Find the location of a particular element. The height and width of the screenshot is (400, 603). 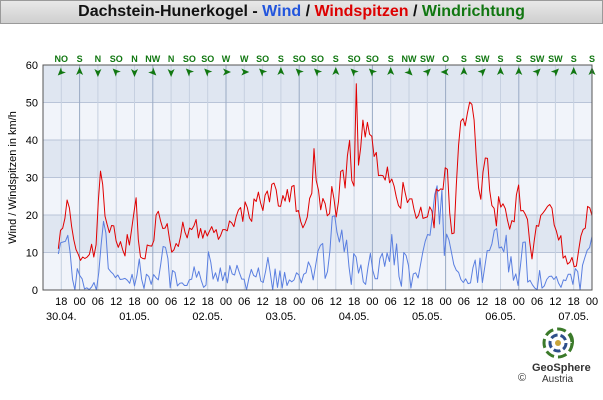

y-tick-labels: 0 10 20 30 40 50 60 is located at coordinates (32, 178).